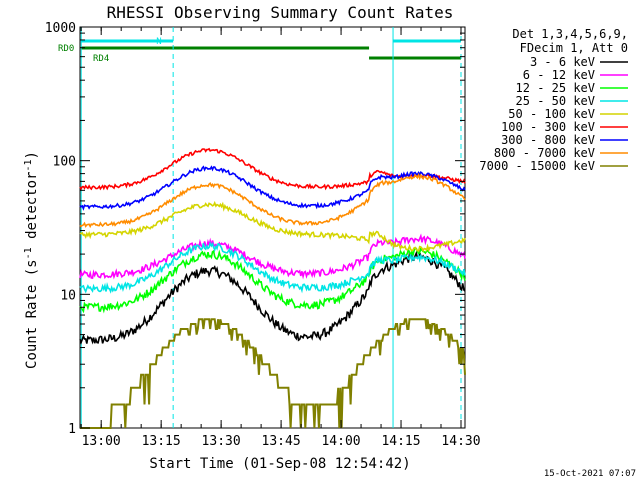 The height and width of the screenshot is (480, 640). Describe the element at coordinates (72, 429) in the screenshot. I see `y-tick-label: 1` at that location.